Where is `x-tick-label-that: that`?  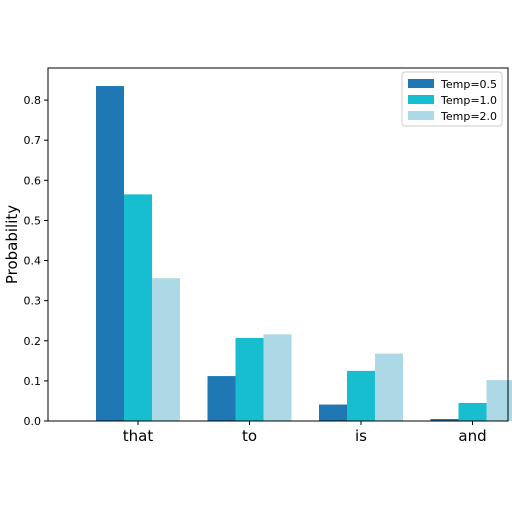 x-tick-label-that: that is located at coordinates (138, 436).